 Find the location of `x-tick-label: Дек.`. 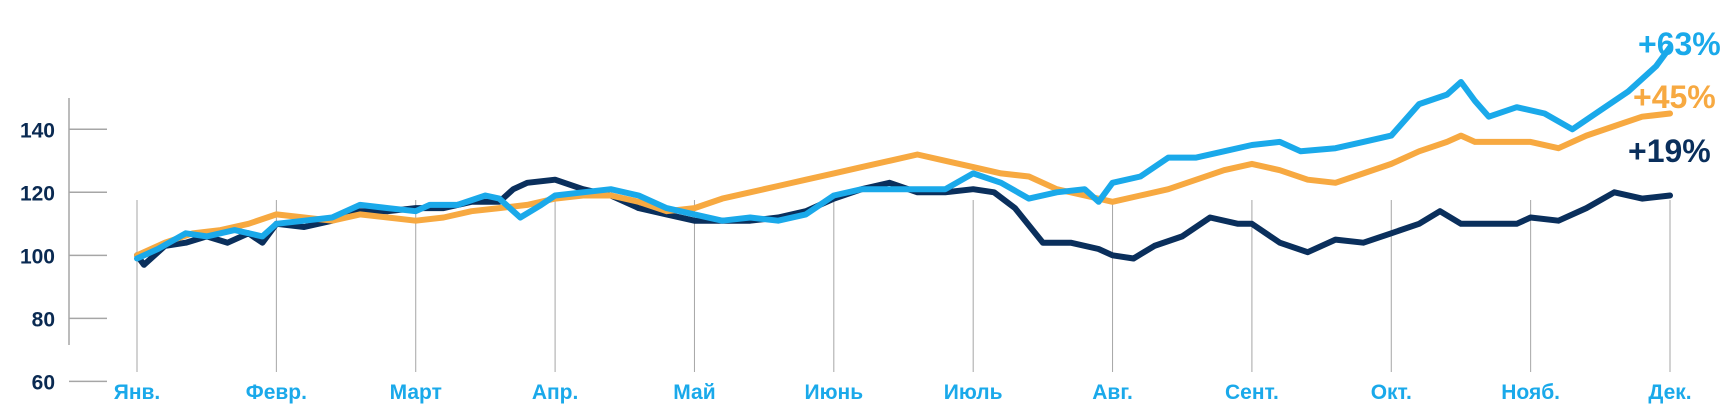

x-tick-label: Дек. is located at coordinates (1669, 392).